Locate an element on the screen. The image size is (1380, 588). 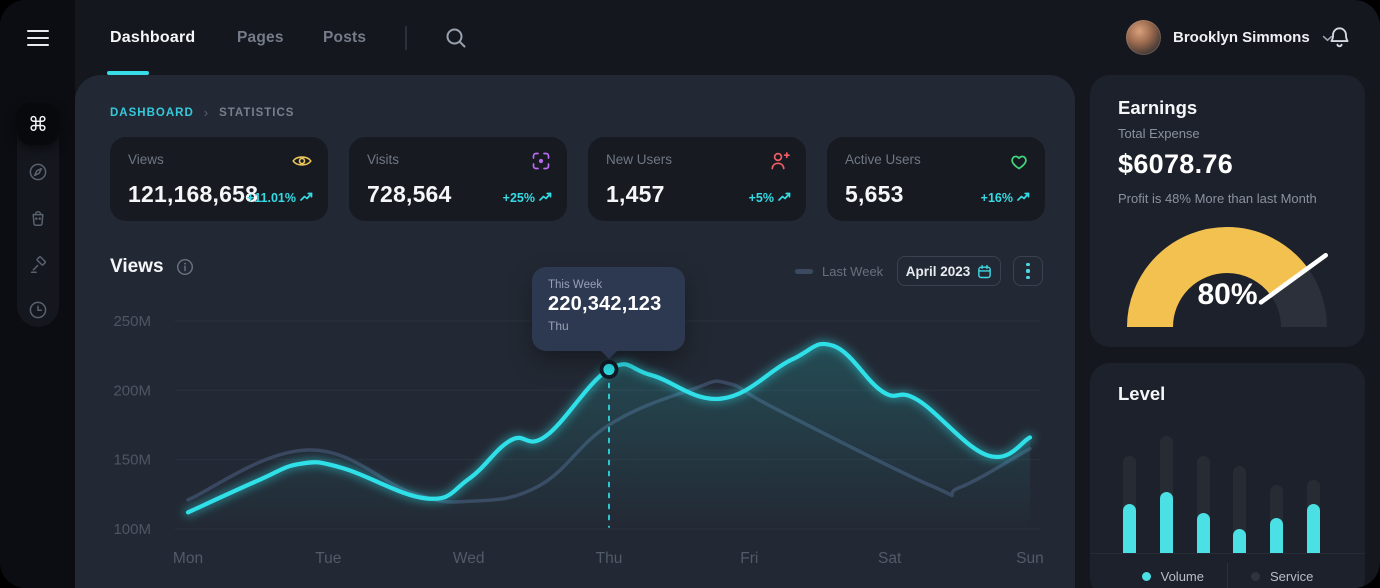
stat-trend: +11.01% is located at coordinates (280, 198).